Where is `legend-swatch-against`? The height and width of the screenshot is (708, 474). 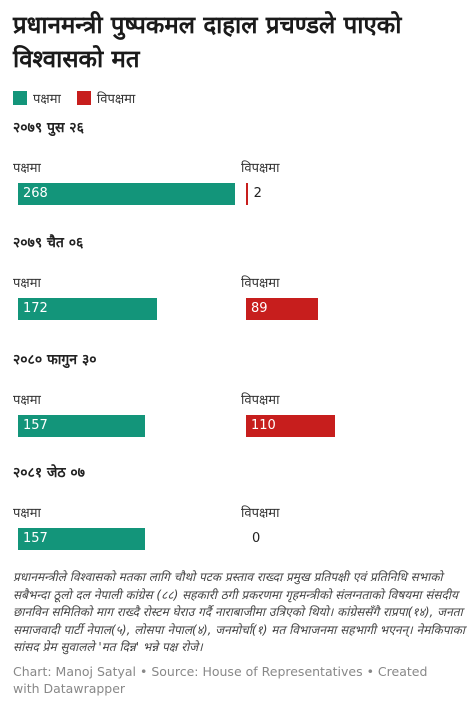
legend-swatch-against is located at coordinates (83, 98).